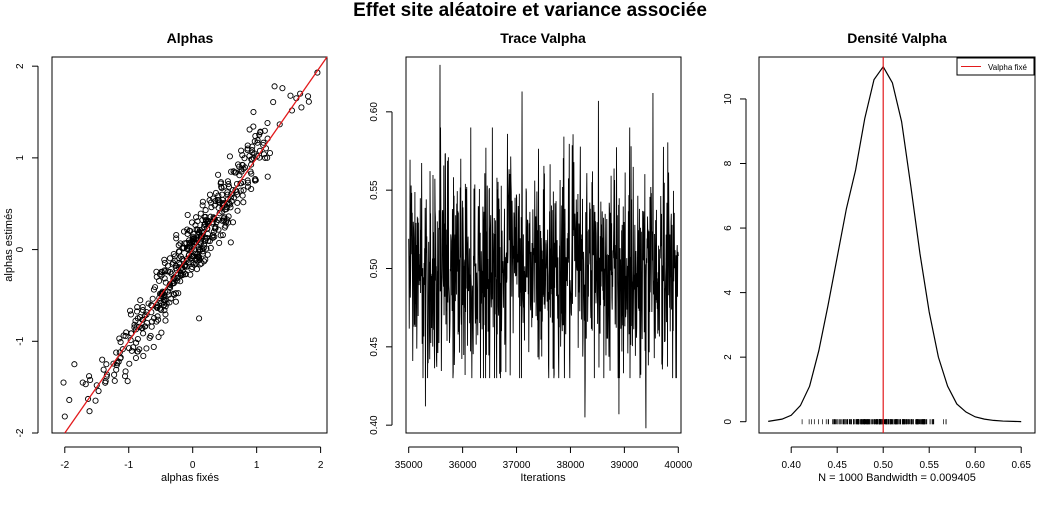  Describe the element at coordinates (321, 465) in the screenshot. I see `alphas-x-tick-label: 2` at that location.